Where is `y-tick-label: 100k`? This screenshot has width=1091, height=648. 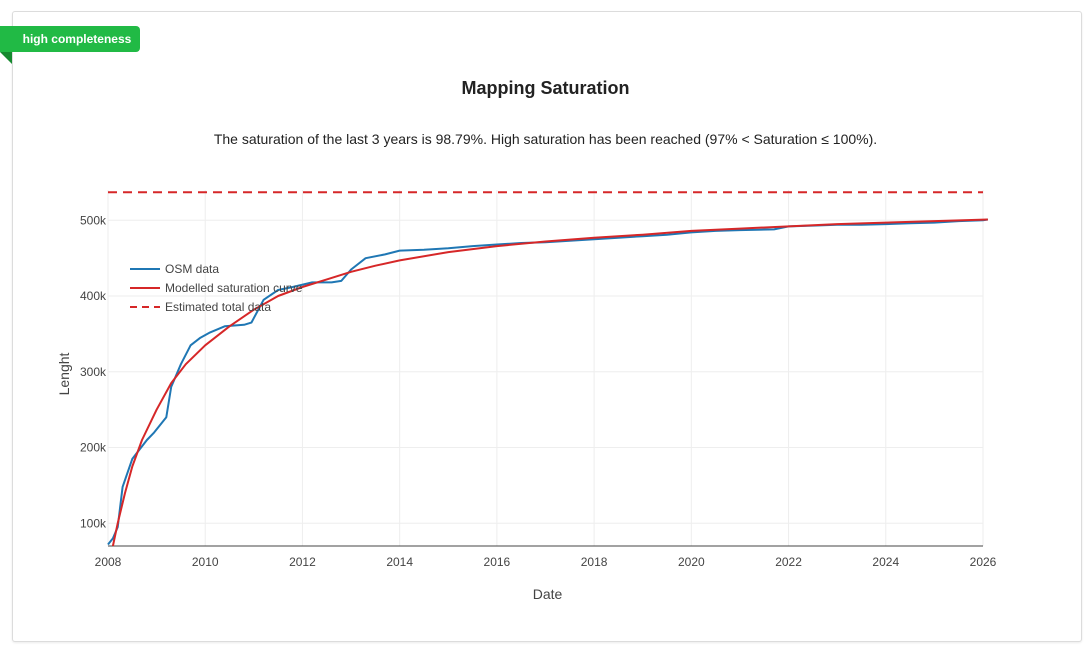 y-tick-label: 100k is located at coordinates (93, 523).